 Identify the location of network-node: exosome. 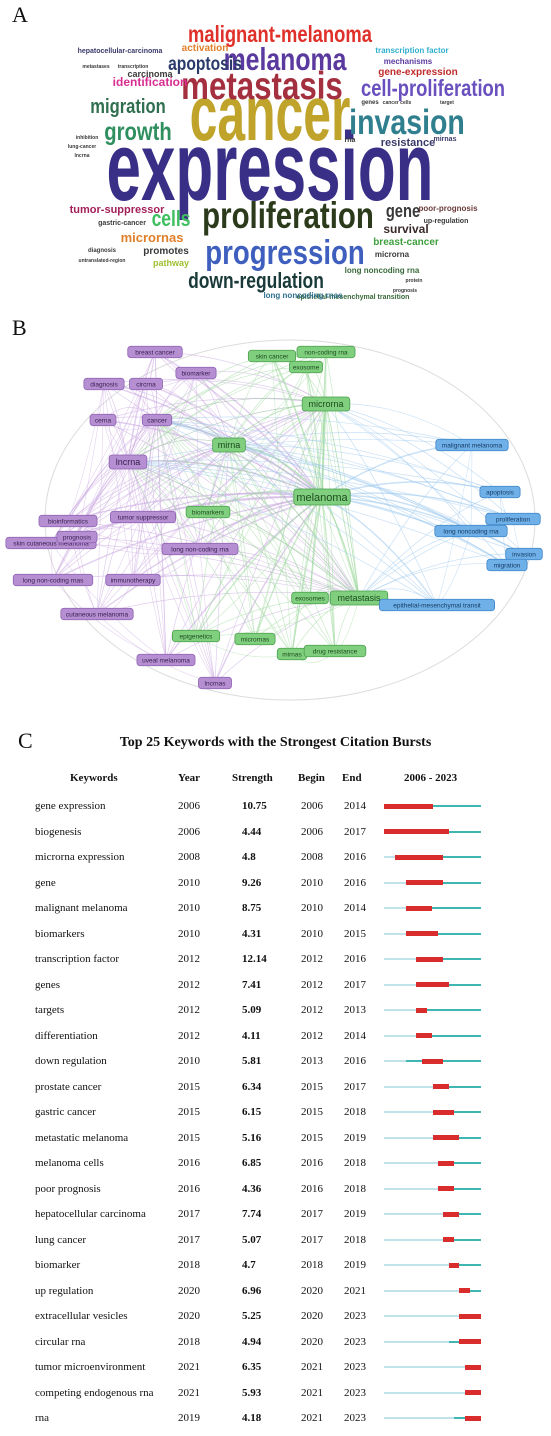
(306, 367).